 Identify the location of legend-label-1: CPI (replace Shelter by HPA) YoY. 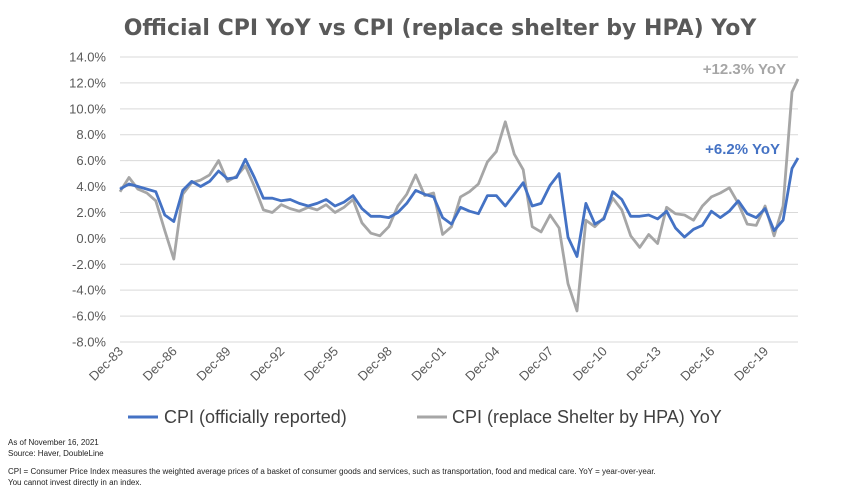
(587, 417).